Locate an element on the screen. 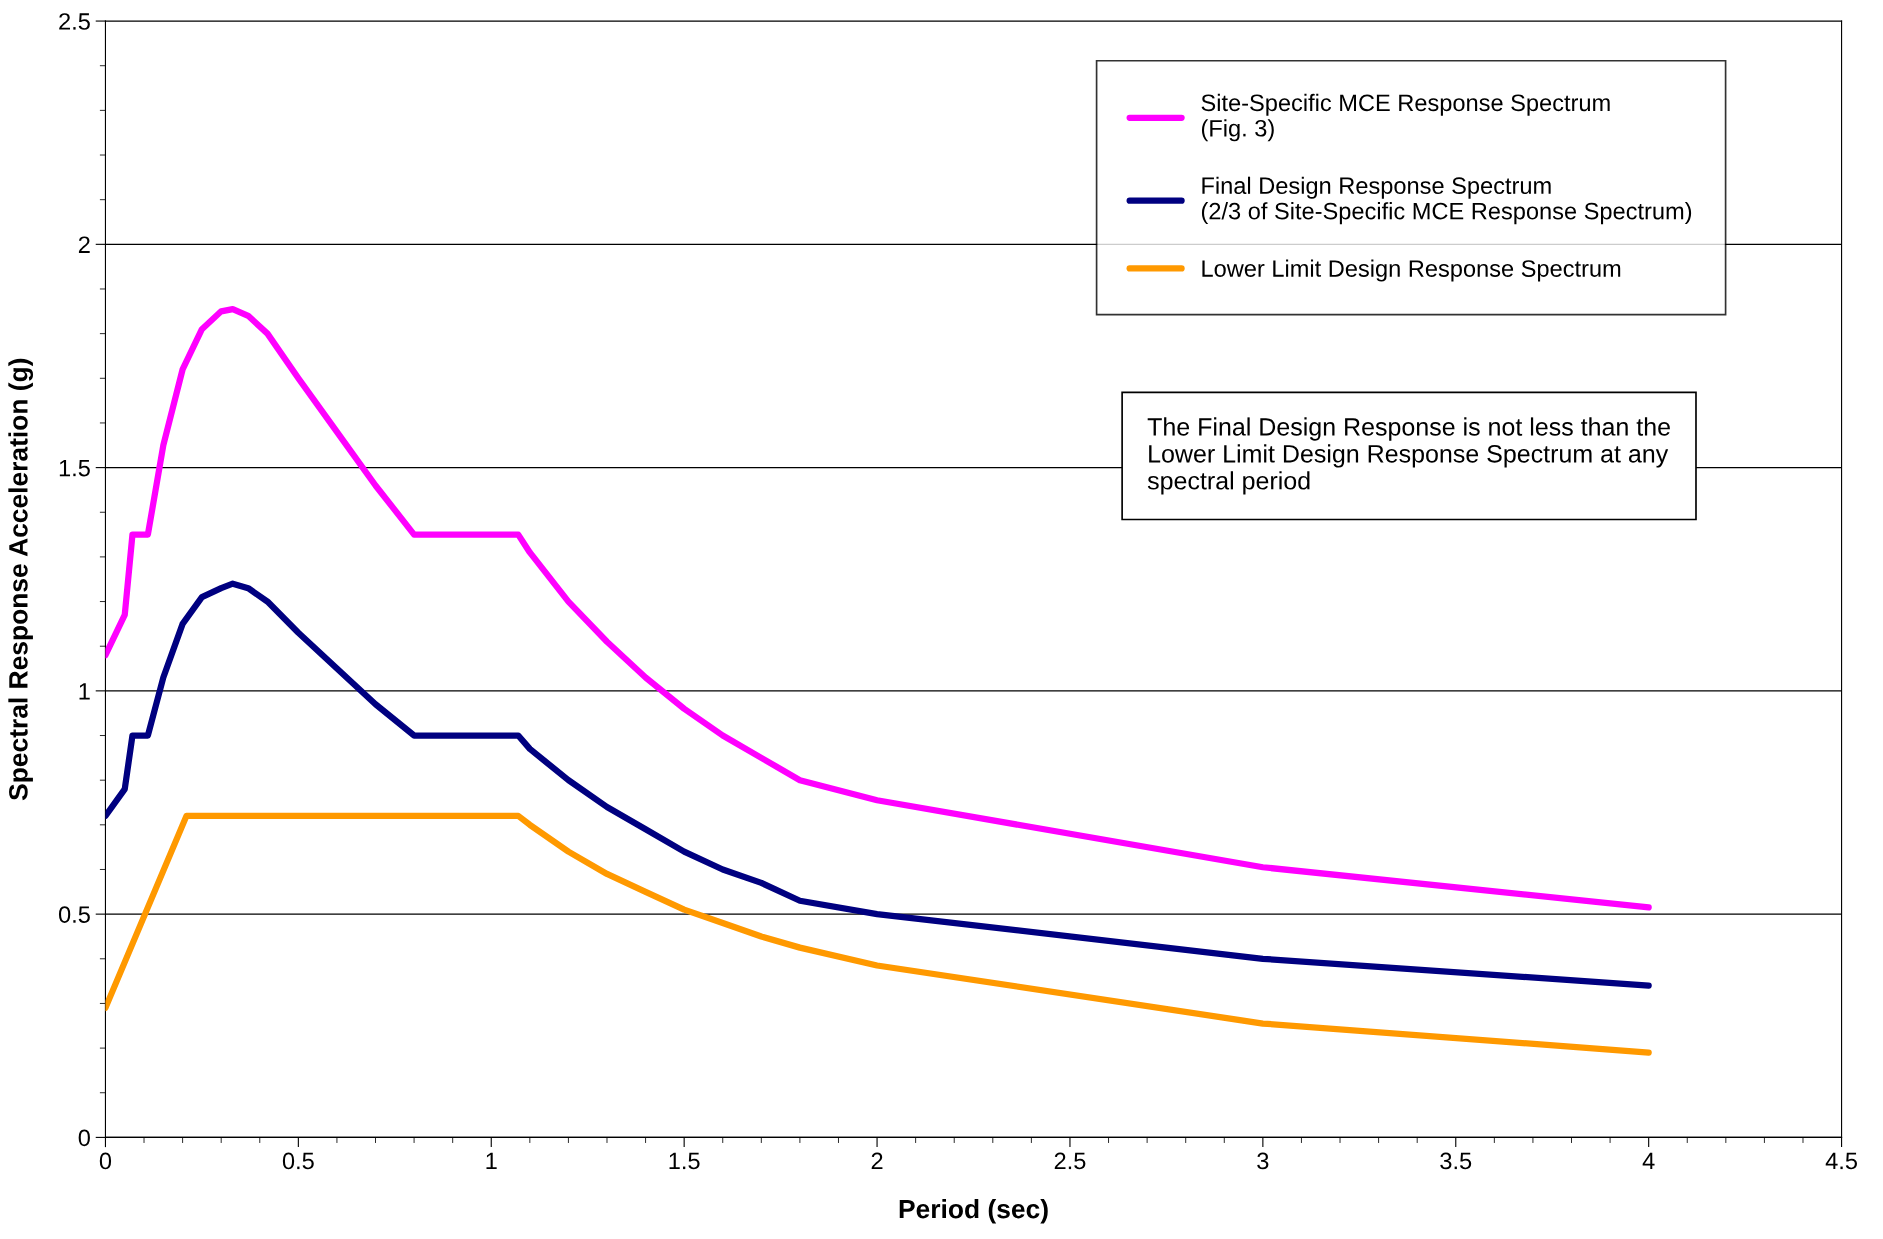 This screenshot has height=1239, width=1883. y-tick-label: 0 is located at coordinates (84, 1138).